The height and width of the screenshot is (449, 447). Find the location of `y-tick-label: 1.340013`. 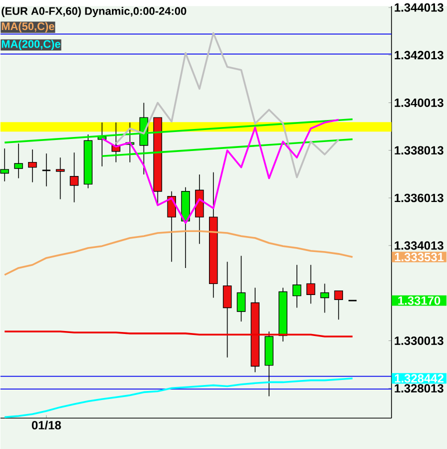

y-tick-label: 1.340013 is located at coordinates (419, 102).